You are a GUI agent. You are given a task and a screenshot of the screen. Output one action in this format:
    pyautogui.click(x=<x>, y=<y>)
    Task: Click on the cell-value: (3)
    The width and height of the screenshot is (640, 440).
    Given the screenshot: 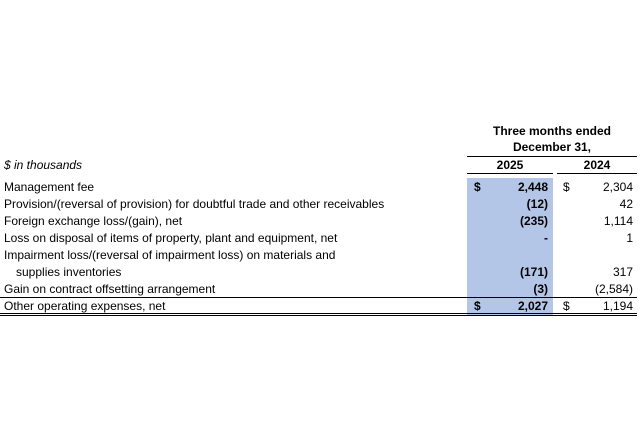 What is the action you would take?
    pyautogui.click(x=540, y=289)
    